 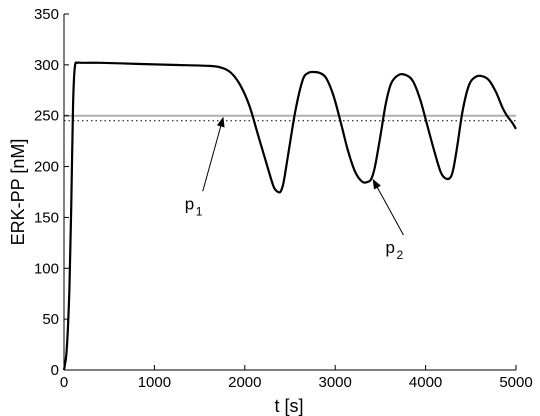 I want to click on annotation-arrow-p1, so click(x=213, y=154).